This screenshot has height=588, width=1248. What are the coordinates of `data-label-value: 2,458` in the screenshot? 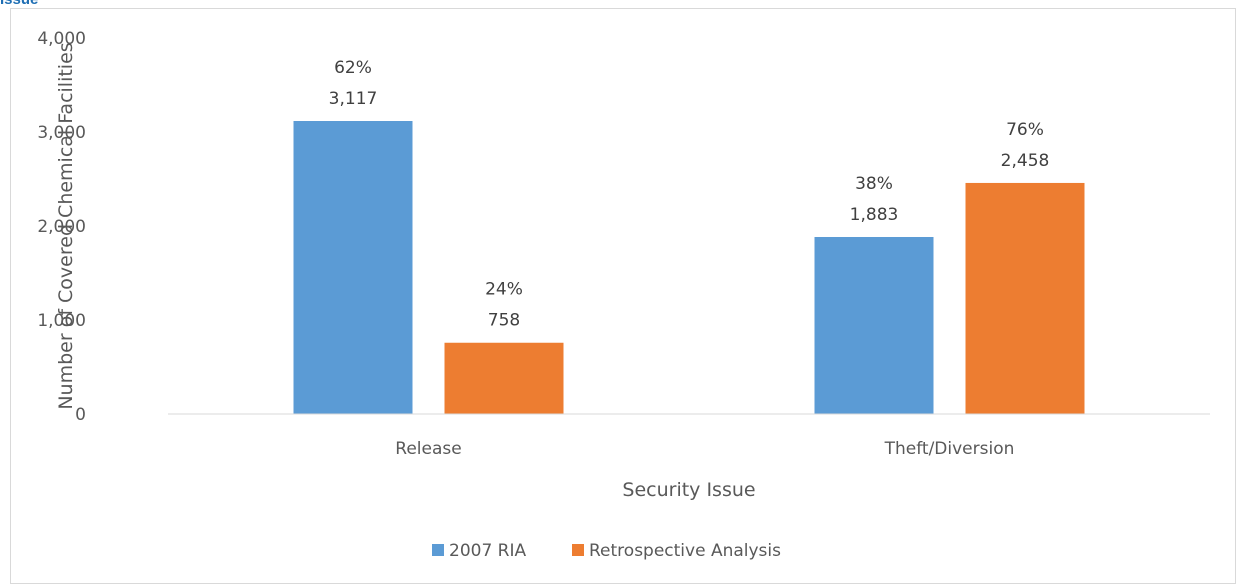 It's located at (1025, 161).